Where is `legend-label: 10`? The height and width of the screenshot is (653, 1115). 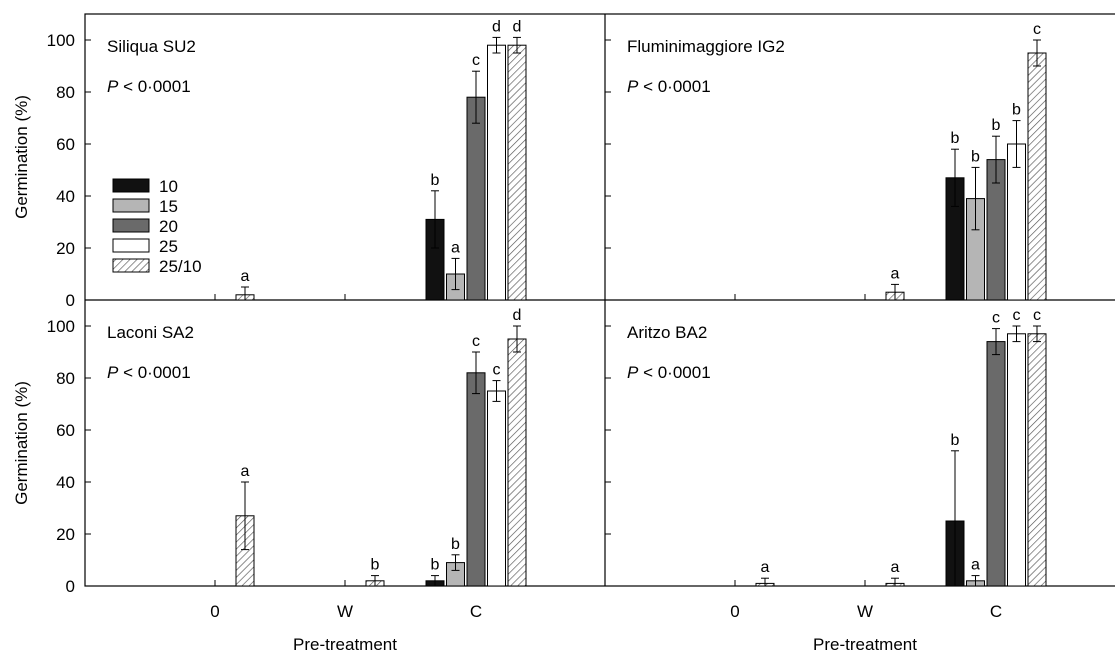 legend-label: 10 is located at coordinates (168, 186).